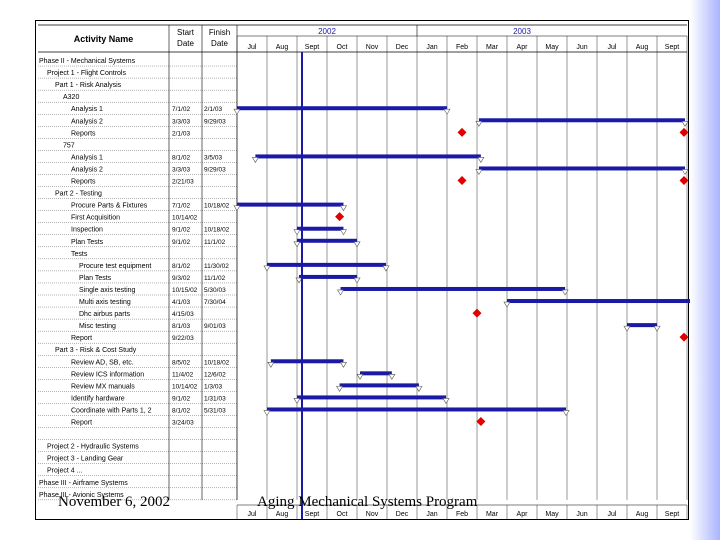  Describe the element at coordinates (342, 47) in the screenshot. I see `header-month: Oct` at that location.